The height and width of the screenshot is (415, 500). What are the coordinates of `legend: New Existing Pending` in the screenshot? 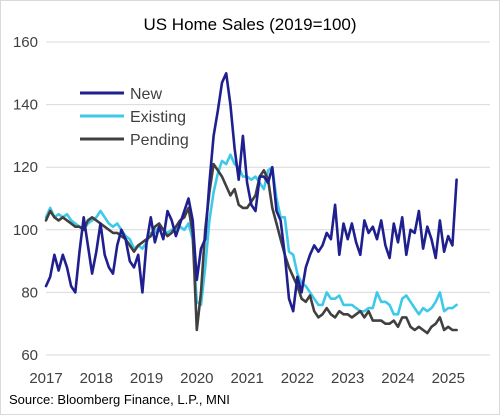 It's located at (134, 117).